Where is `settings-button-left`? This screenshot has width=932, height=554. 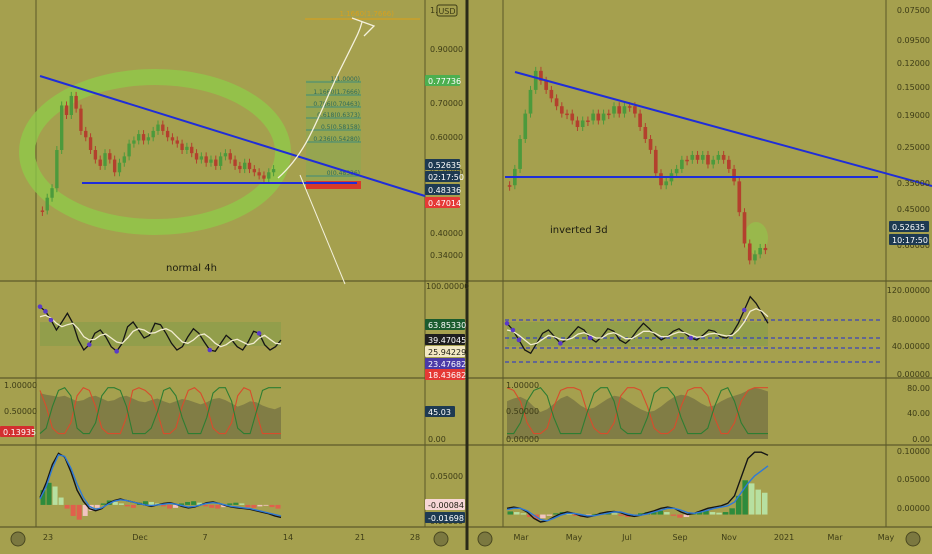 settings-button-left is located at coordinates (441, 539).